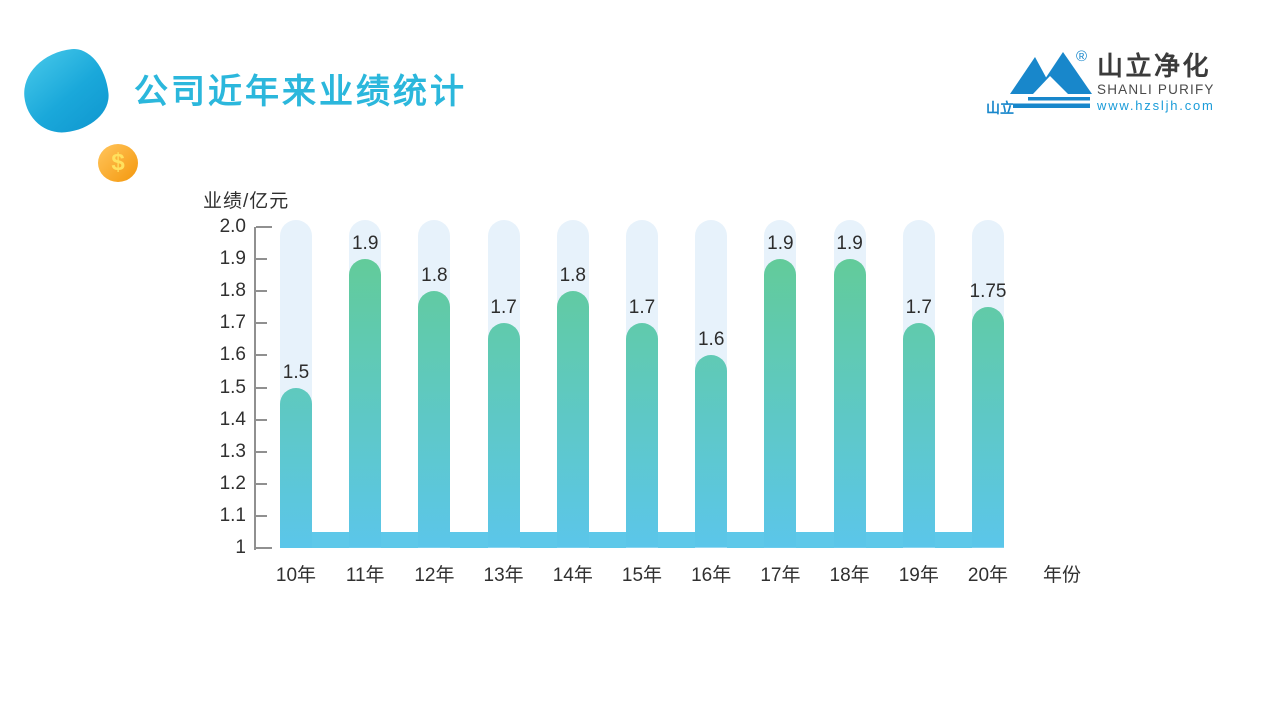 This screenshot has height=720, width=1280. Describe the element at coordinates (296, 372) in the screenshot. I see `bar-value-label: 1.5` at that location.